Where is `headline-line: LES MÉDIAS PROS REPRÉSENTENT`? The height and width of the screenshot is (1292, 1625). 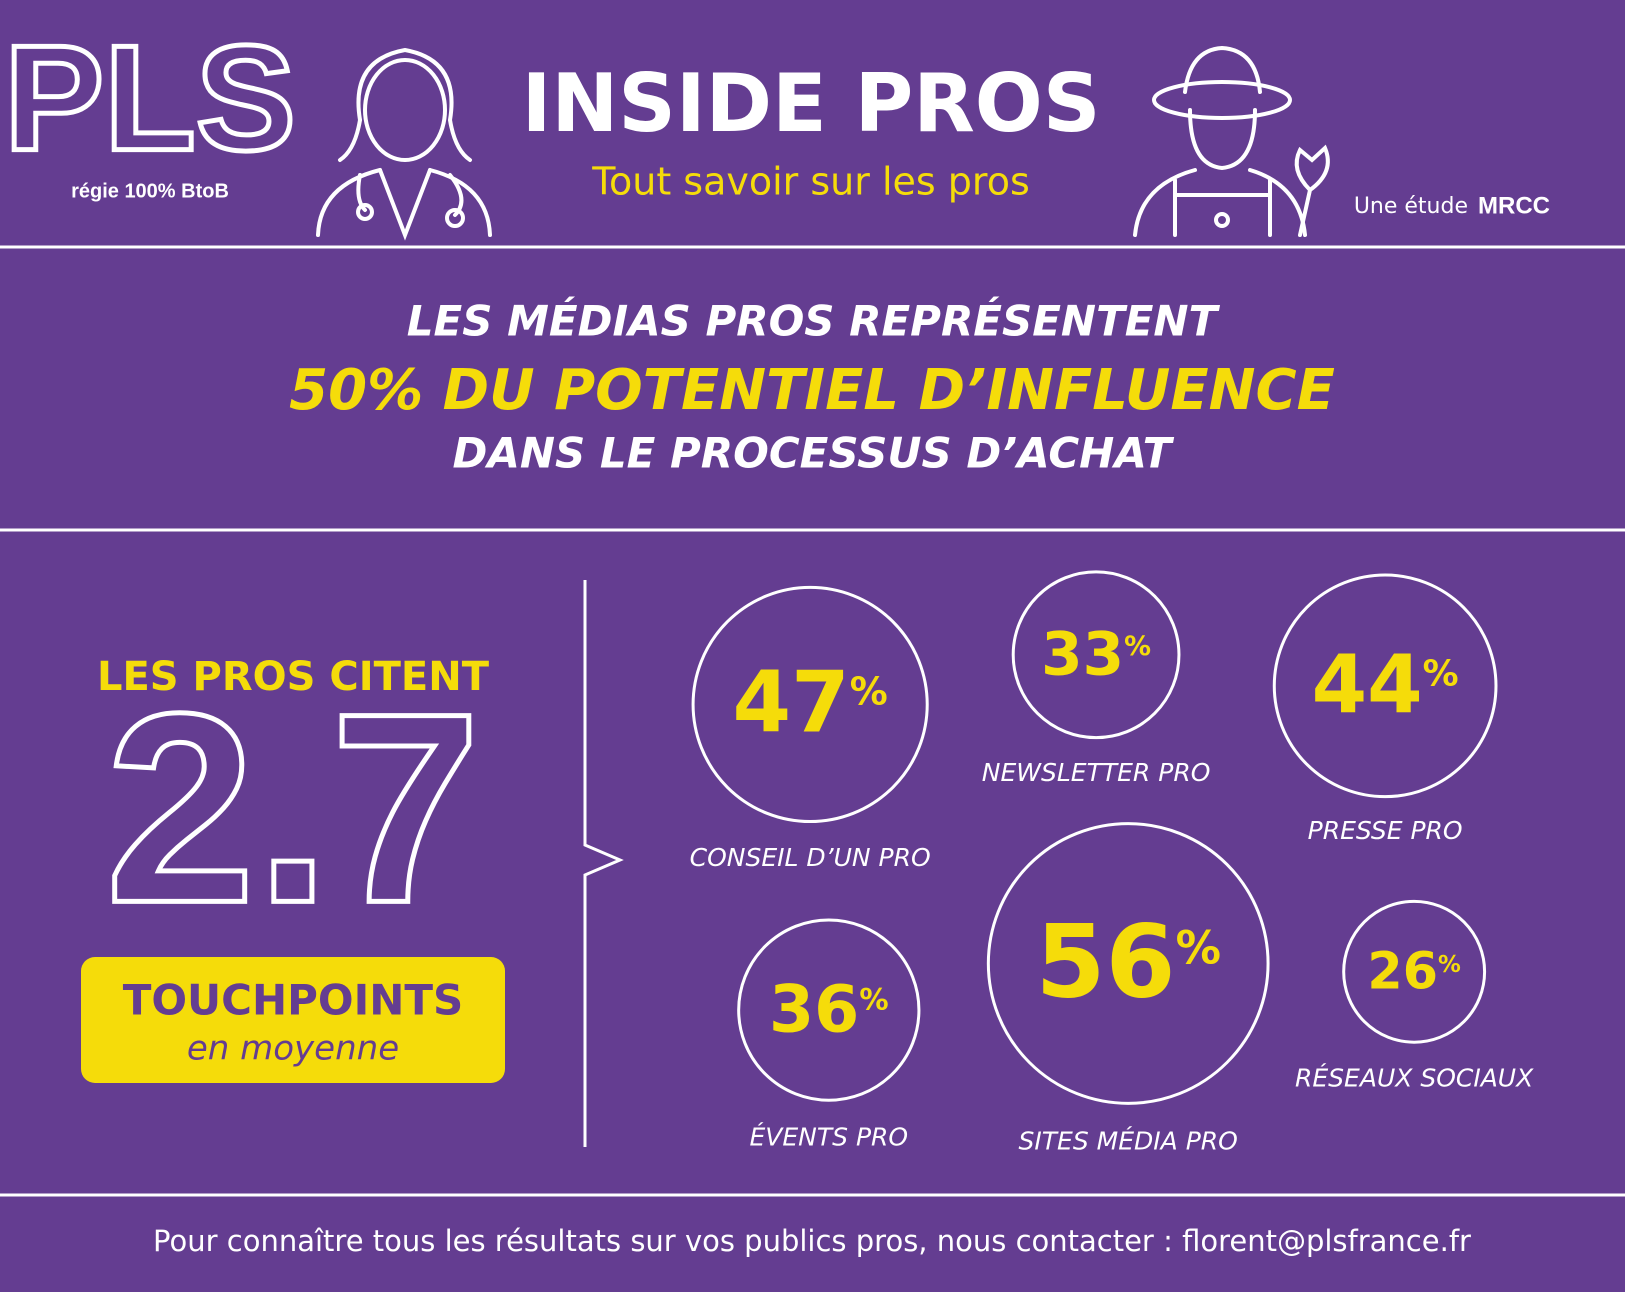
headline-line: LES MÉDIAS PROS REPRÉSENTENT is located at coordinates (814, 321).